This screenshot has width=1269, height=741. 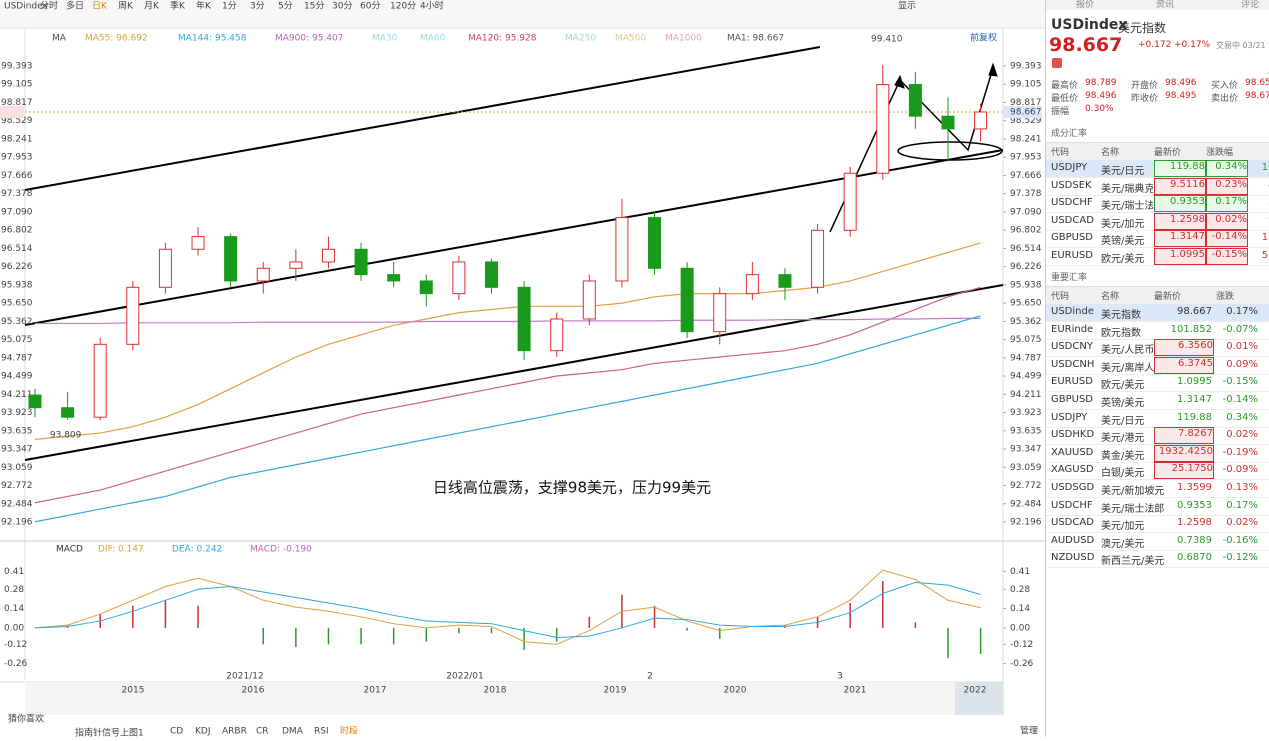 I want to click on period-tab: 5分, so click(x=285, y=6).